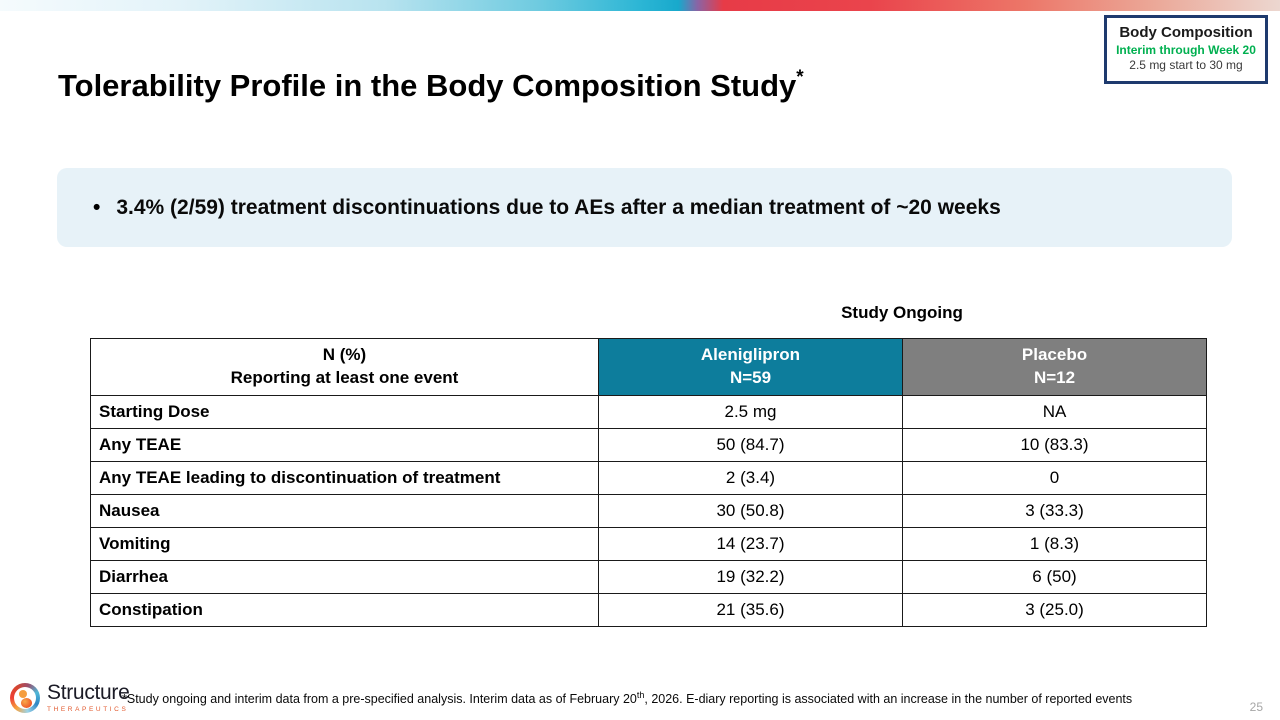  What do you see at coordinates (1054, 577) in the screenshot?
I see `placebo-value: 6 (50)` at bounding box center [1054, 577].